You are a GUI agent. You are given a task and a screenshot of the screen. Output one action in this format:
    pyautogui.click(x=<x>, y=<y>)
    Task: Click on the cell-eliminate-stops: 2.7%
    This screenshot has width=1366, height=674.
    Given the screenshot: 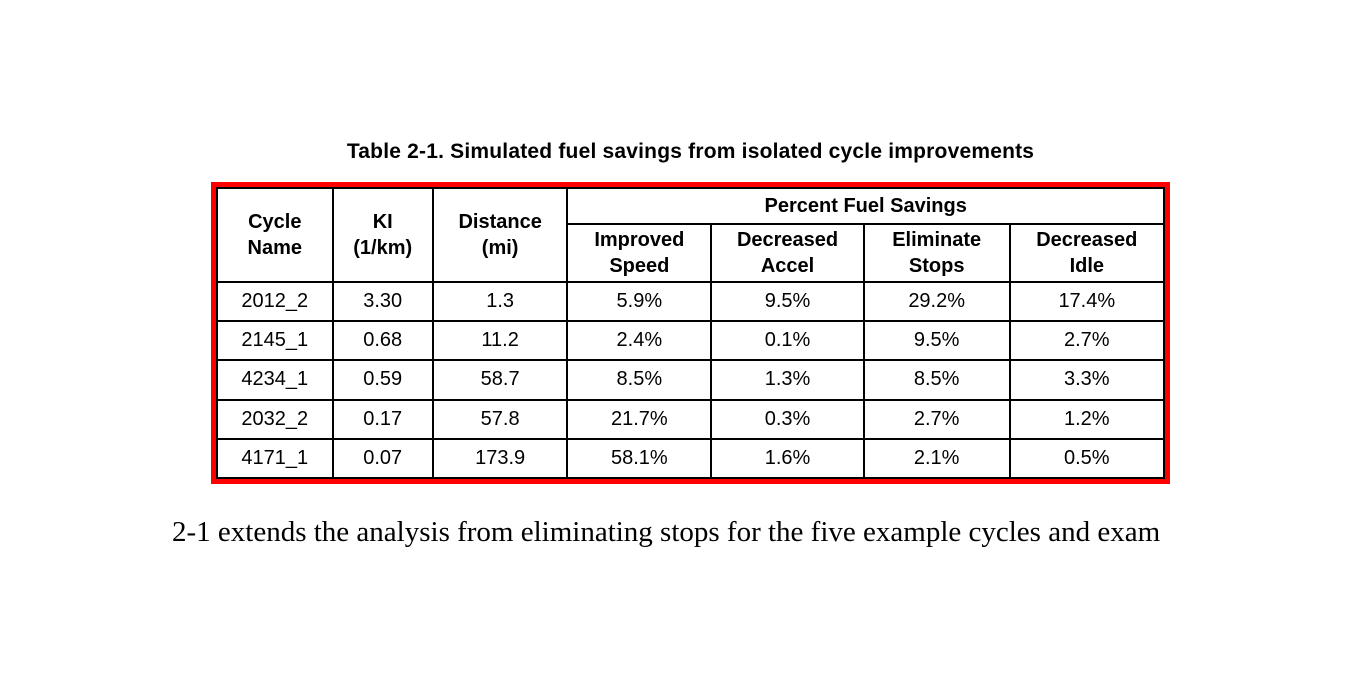 What is the action you would take?
    pyautogui.click(x=936, y=419)
    